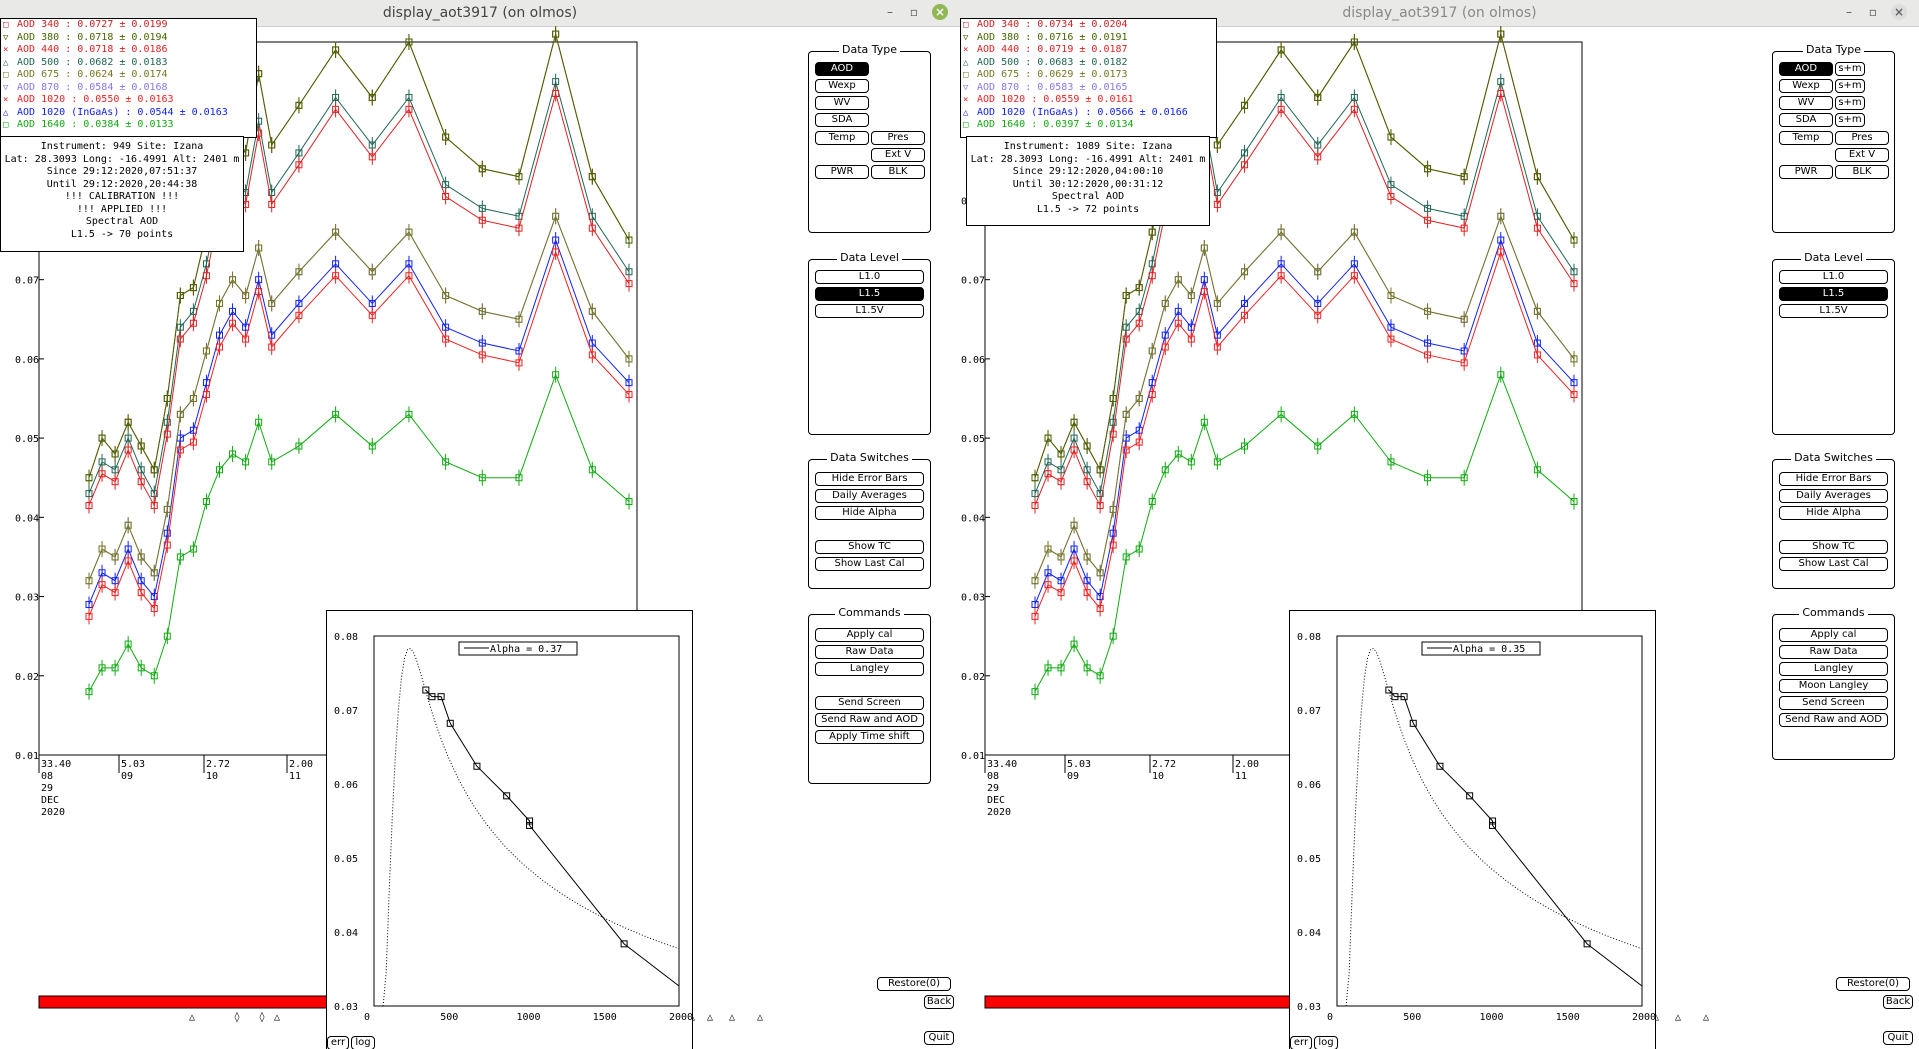 The width and height of the screenshot is (1919, 1049). Describe the element at coordinates (1088, 113) in the screenshot. I see `legend-item: △ AOD 1020 (InGaAs) : 0.0566 ± 0.0166` at that location.